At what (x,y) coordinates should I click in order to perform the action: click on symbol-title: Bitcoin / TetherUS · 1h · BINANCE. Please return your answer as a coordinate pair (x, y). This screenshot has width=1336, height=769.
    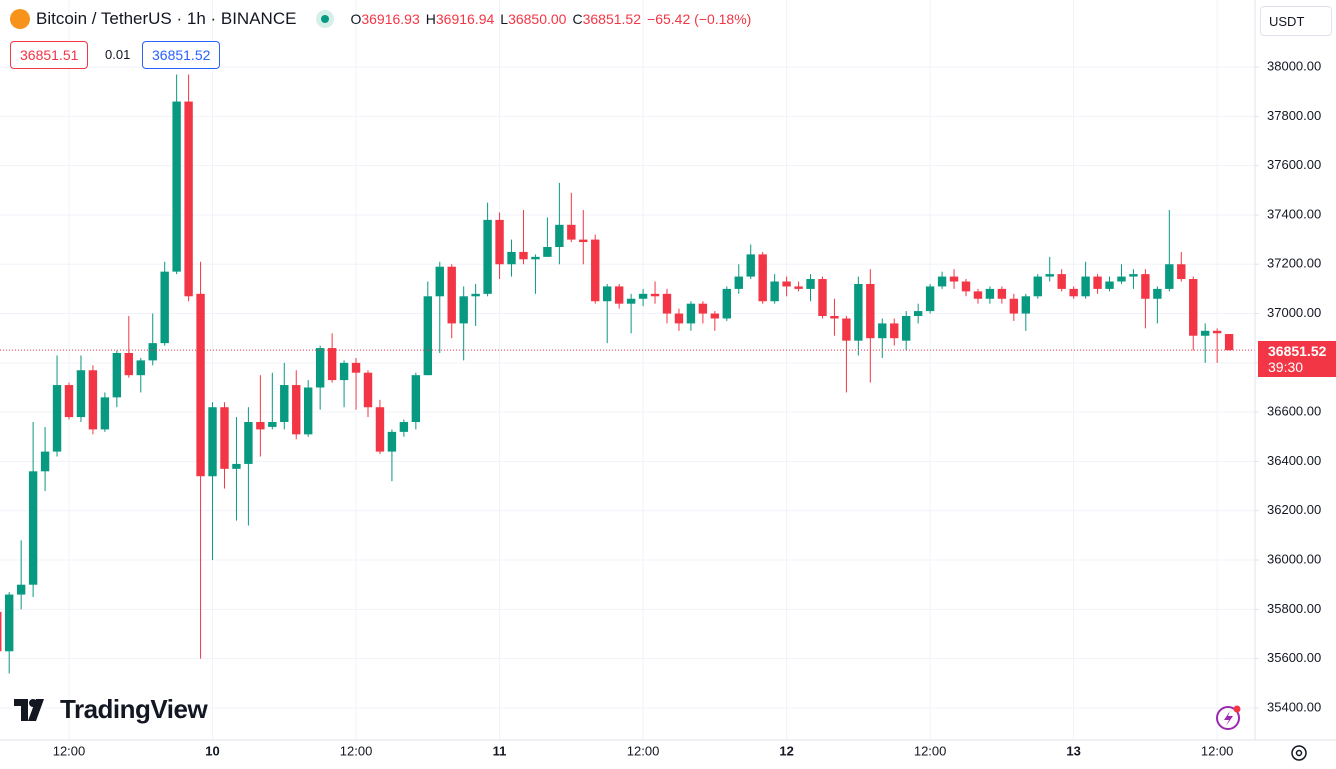
    Looking at the image, I should click on (166, 18).